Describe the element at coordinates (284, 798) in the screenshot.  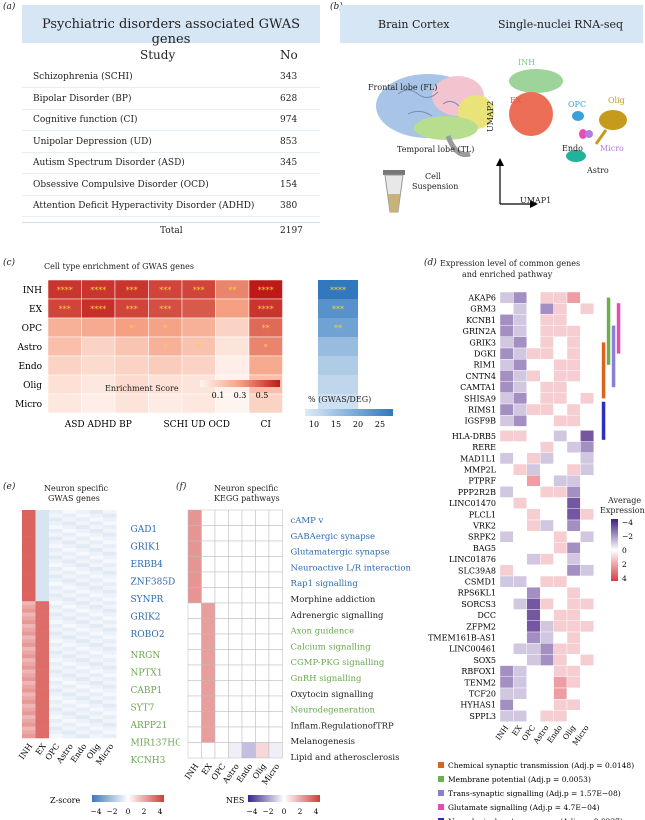
I see `f-legend-colorbar` at that location.